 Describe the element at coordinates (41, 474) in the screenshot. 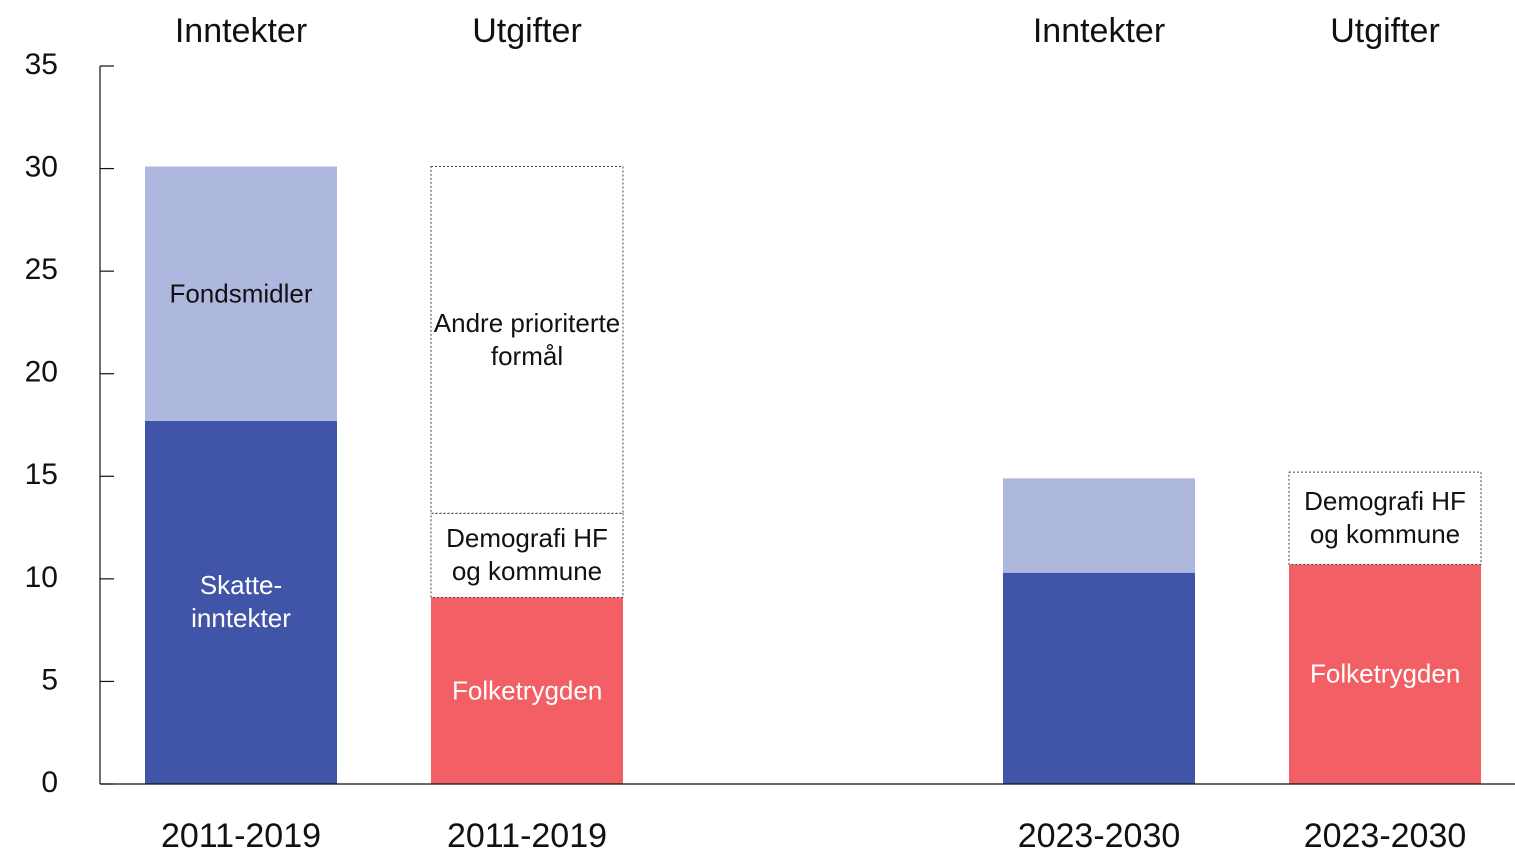

I see `y-tick-label: 15` at that location.